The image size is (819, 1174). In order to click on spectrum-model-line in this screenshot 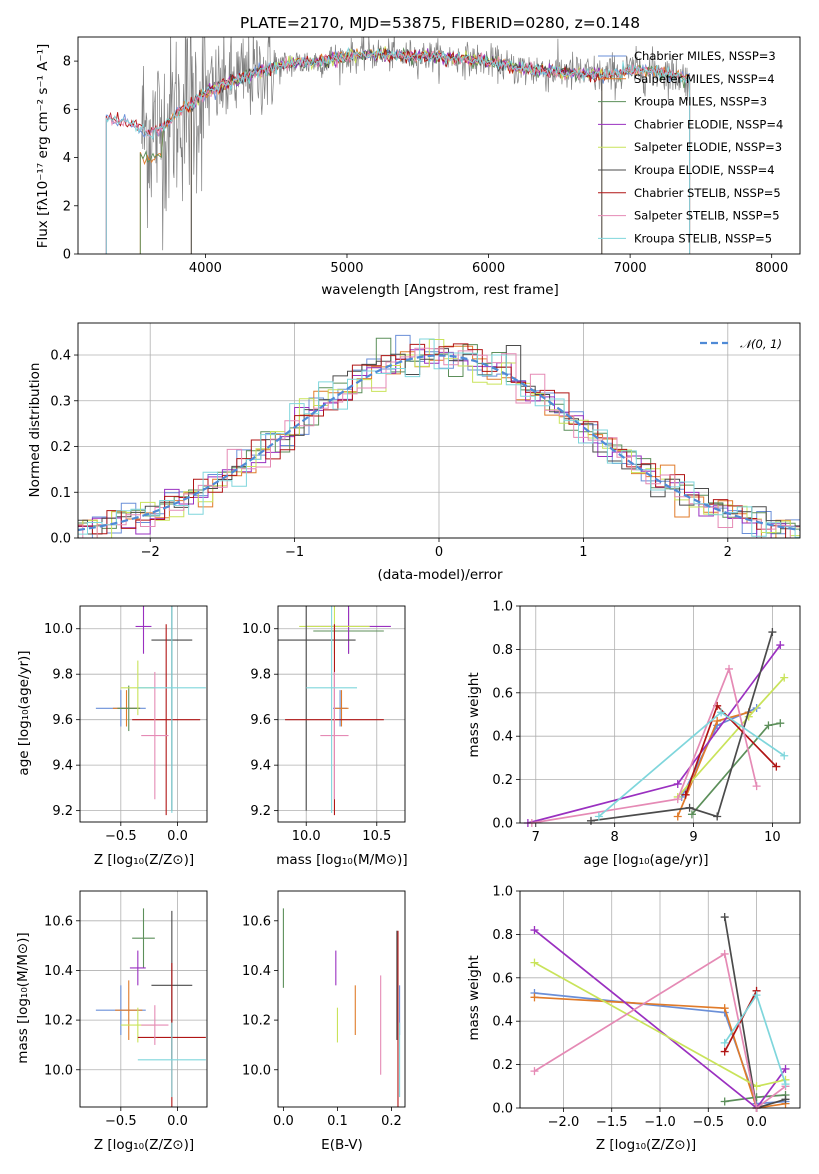, I will do `click(398, 151)`.